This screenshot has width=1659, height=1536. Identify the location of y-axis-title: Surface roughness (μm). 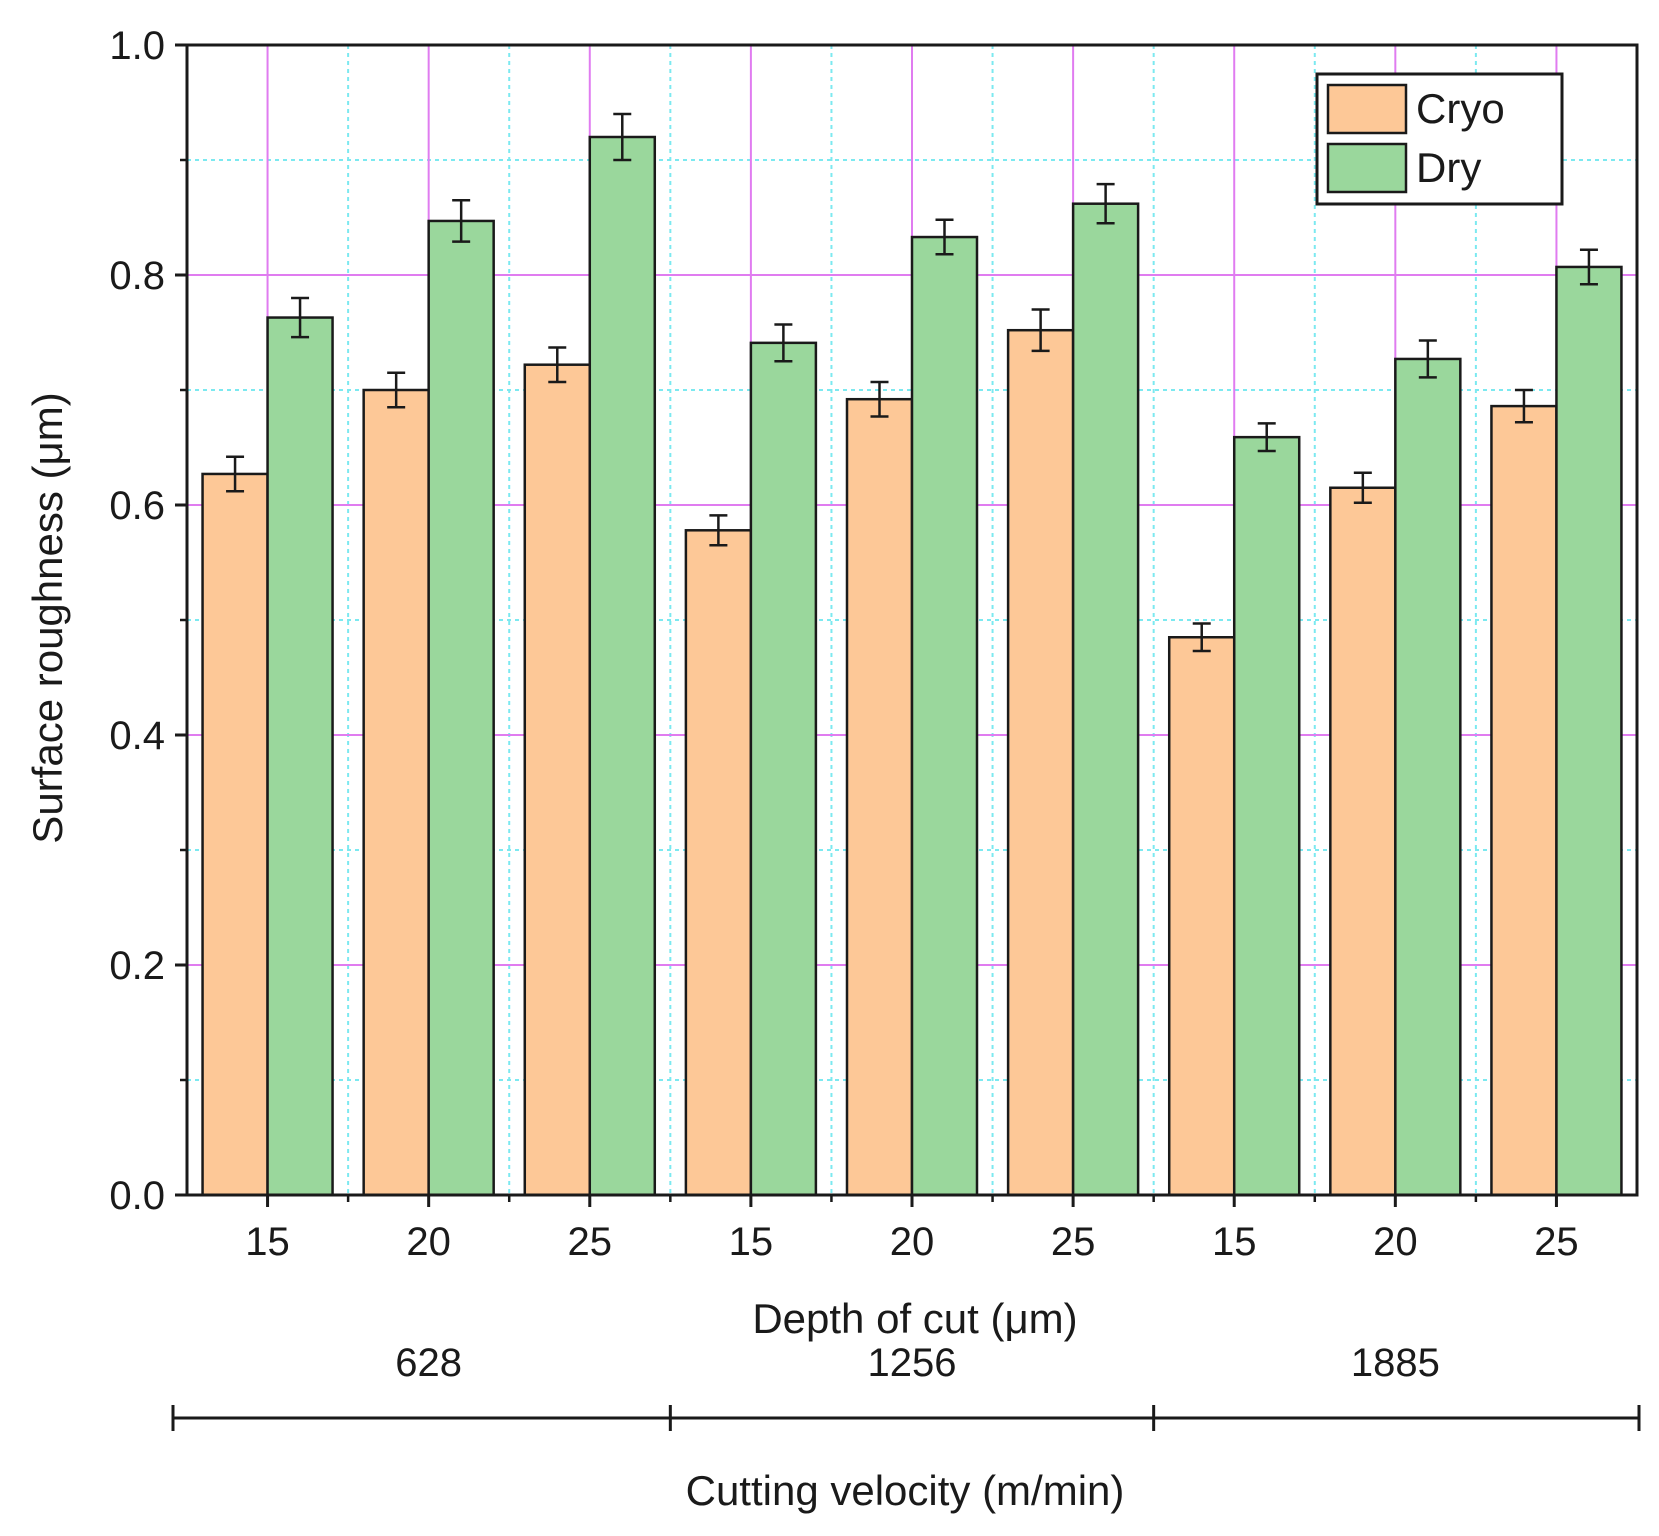
(47, 617).